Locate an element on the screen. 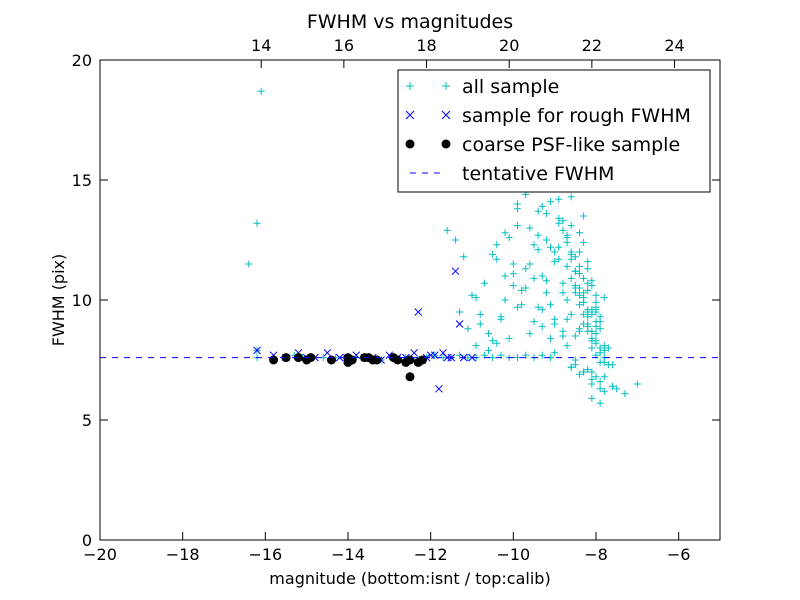 Image resolution: width=800 pixels, height=600 pixels. top-tick-label: 20 is located at coordinates (509, 45).